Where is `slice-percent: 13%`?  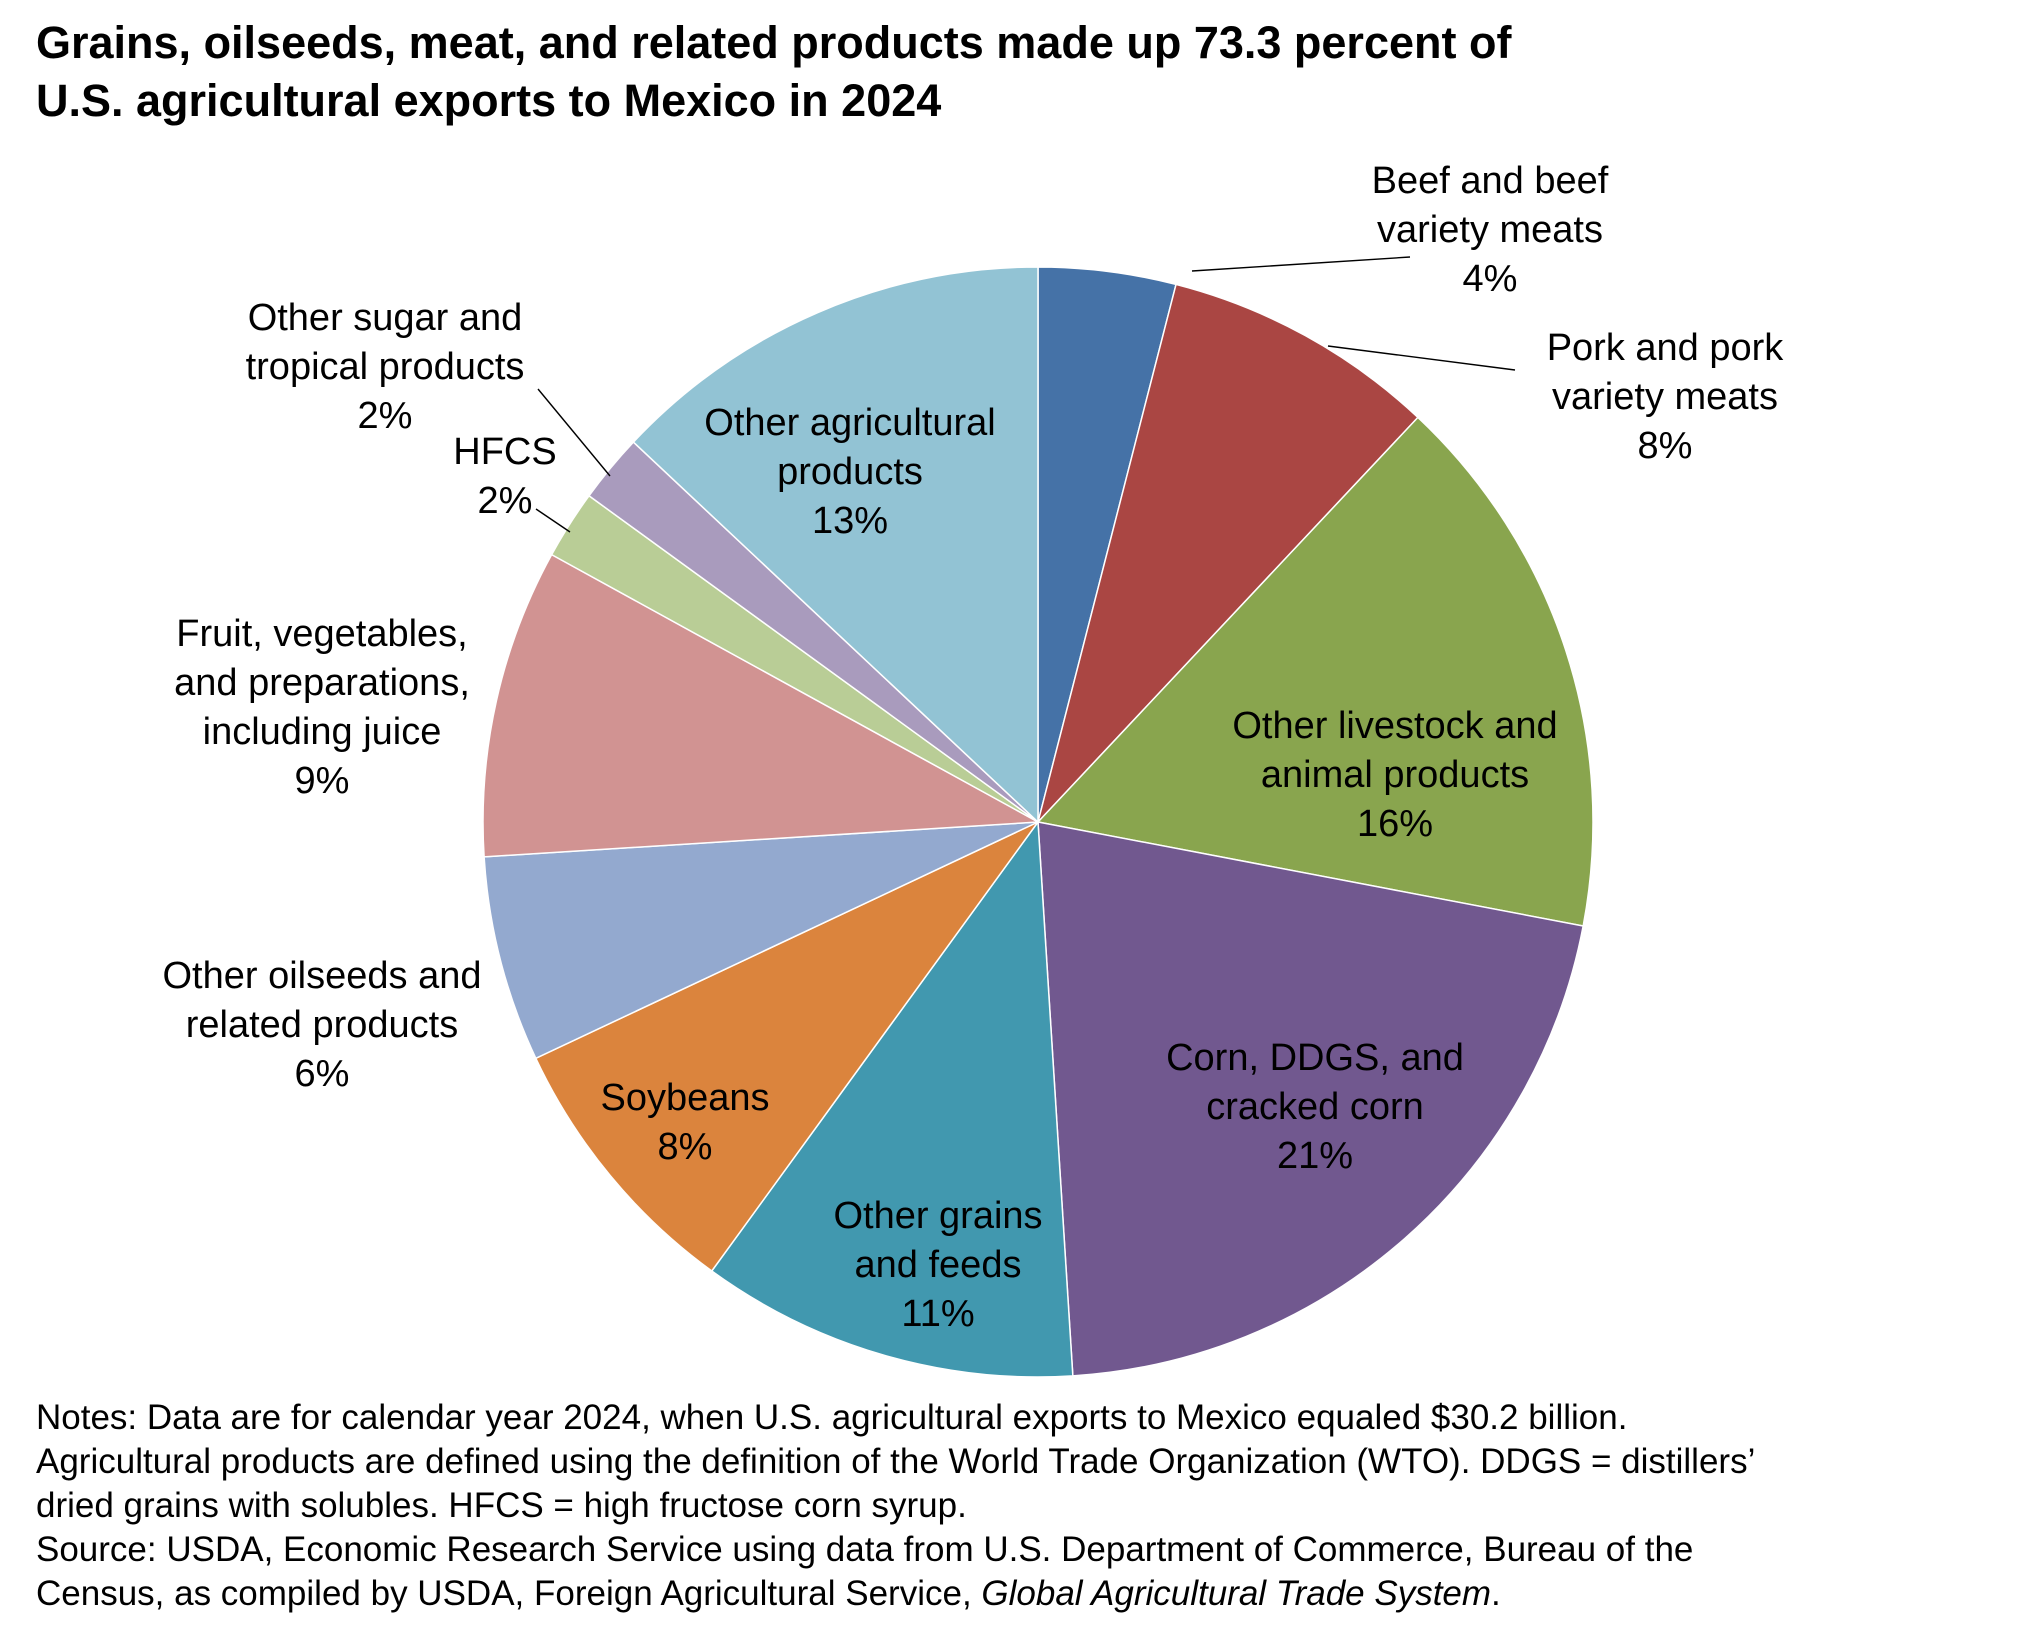 slice-percent: 13% is located at coordinates (850, 521).